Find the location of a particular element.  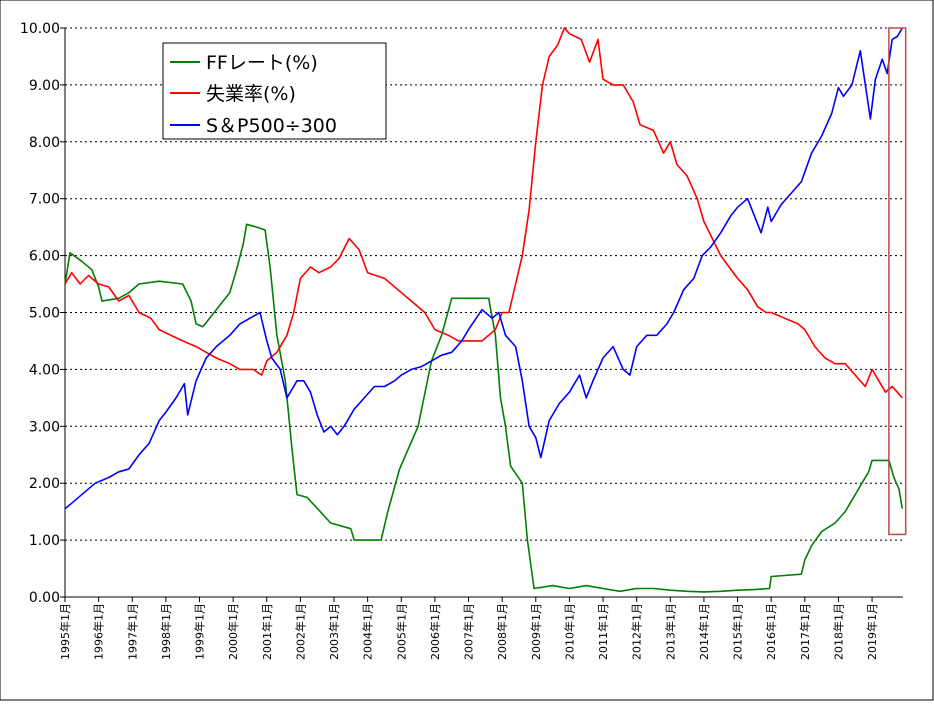

x-tick-label: 2002年1月 is located at coordinates (300, 631).